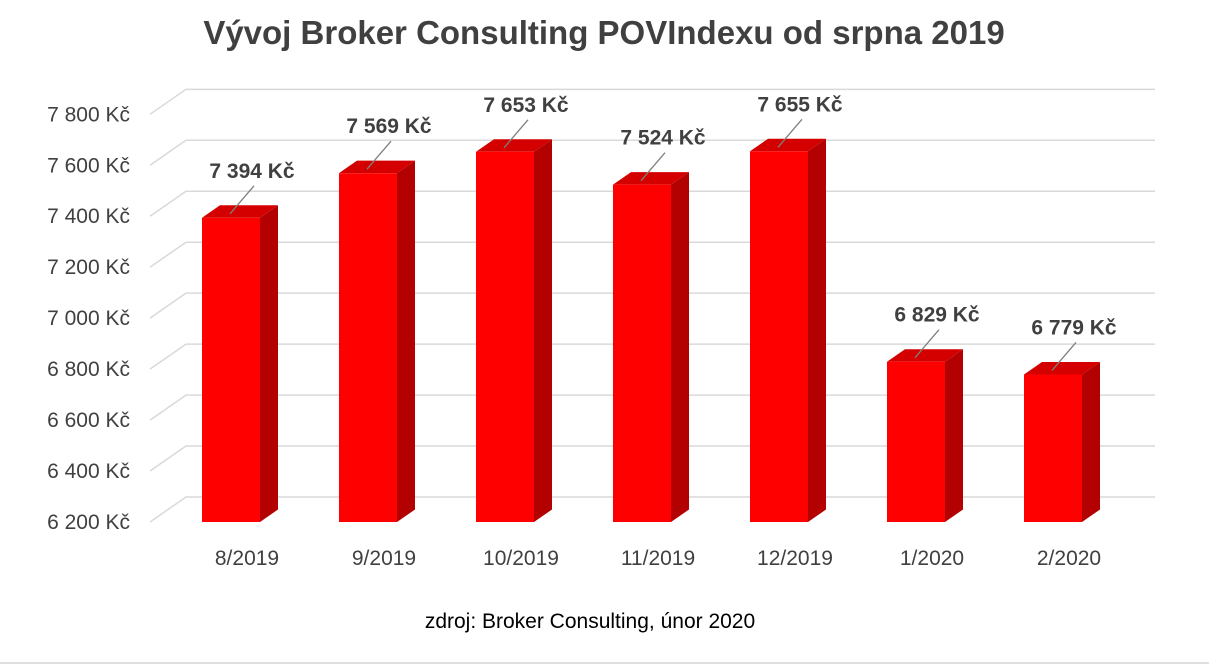 This screenshot has width=1209, height=666. What do you see at coordinates (88, 420) in the screenshot?
I see `y-tick-label: 6 600 Kč` at bounding box center [88, 420].